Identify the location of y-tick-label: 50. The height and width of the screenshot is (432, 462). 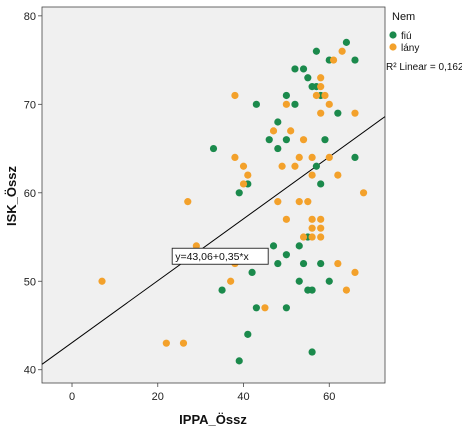
(30, 282).